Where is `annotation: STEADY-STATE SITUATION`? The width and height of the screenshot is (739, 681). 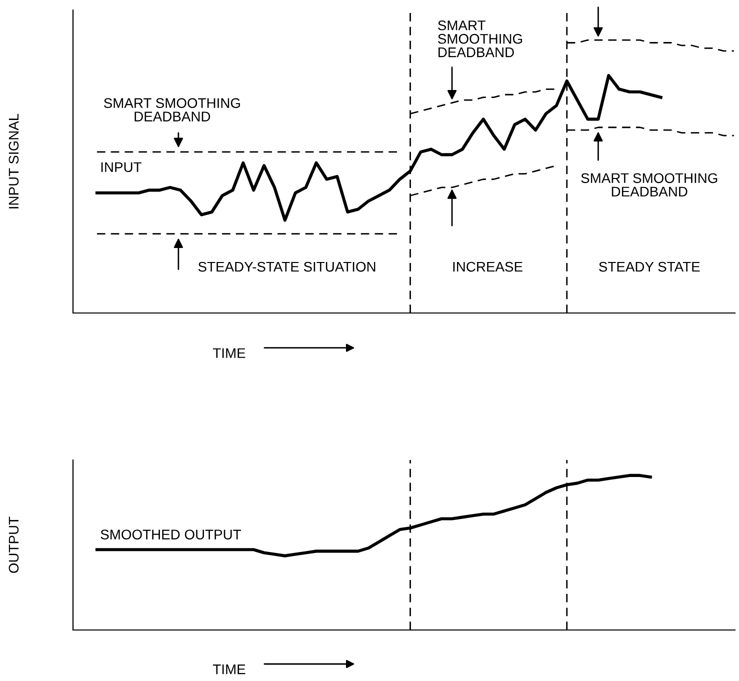 annotation: STEADY-STATE SITUATION is located at coordinates (287, 267).